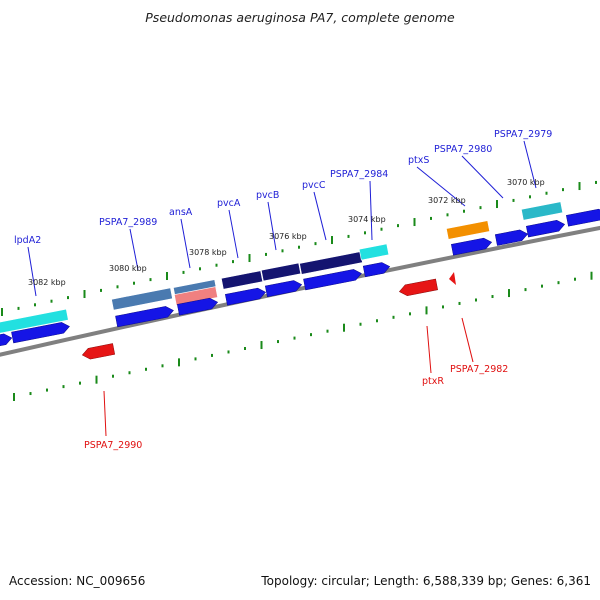 The width and height of the screenshot is (600, 600). Describe the element at coordinates (447, 200) in the screenshot. I see `scale-label: 3072 kbp` at that location.